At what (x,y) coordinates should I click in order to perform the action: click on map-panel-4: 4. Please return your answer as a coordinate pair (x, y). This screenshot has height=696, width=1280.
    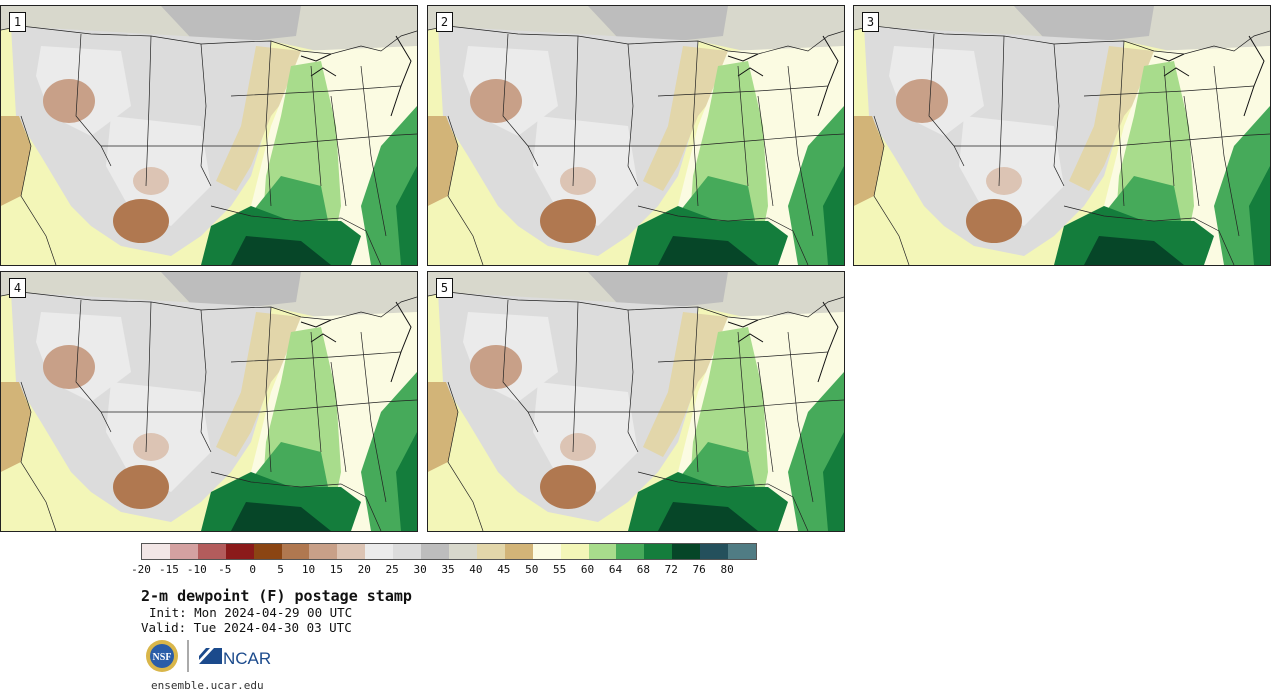
    Looking at the image, I should click on (209, 401).